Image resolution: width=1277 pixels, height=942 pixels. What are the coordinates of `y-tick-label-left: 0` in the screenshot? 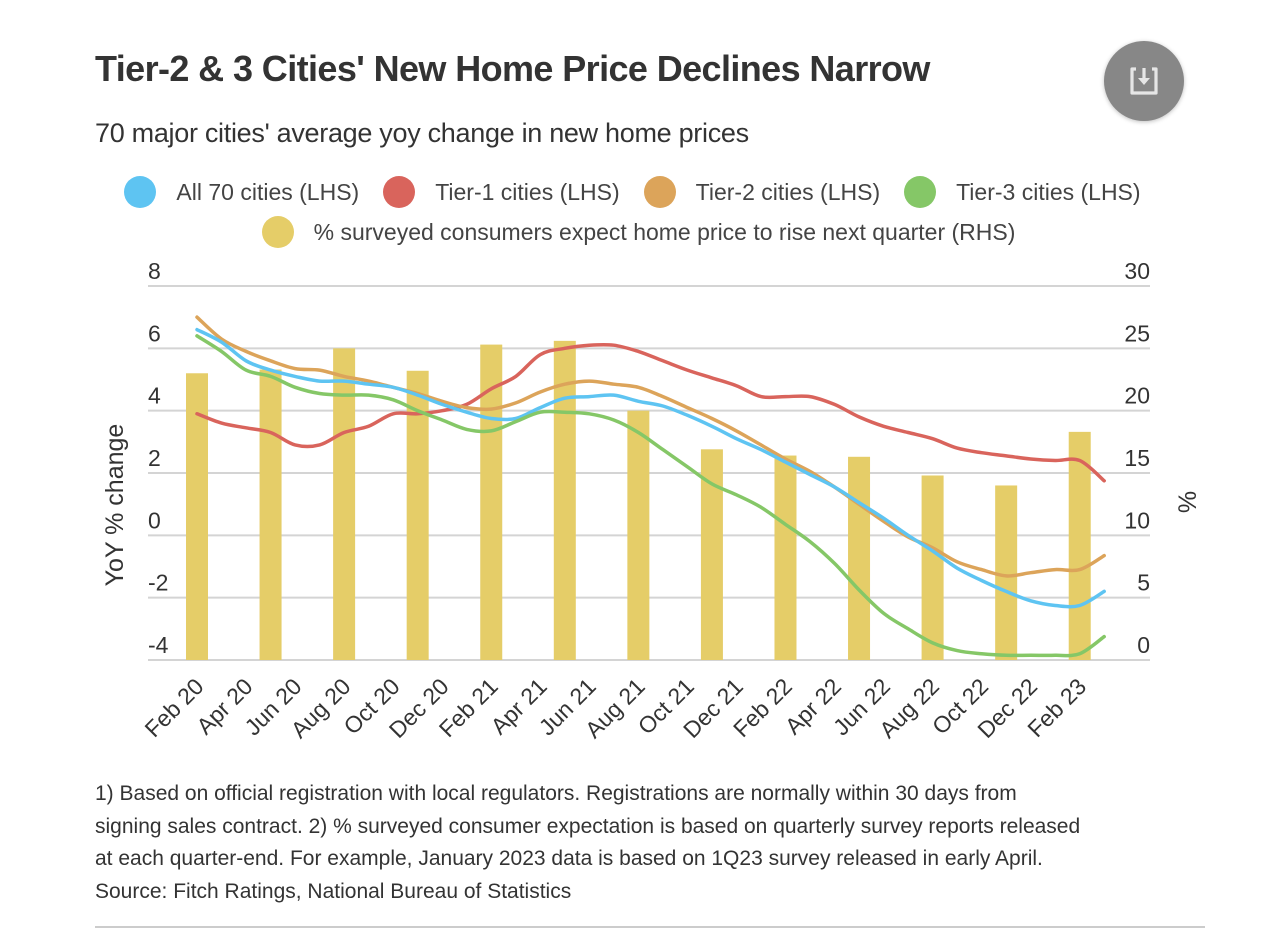 It's located at (154, 520).